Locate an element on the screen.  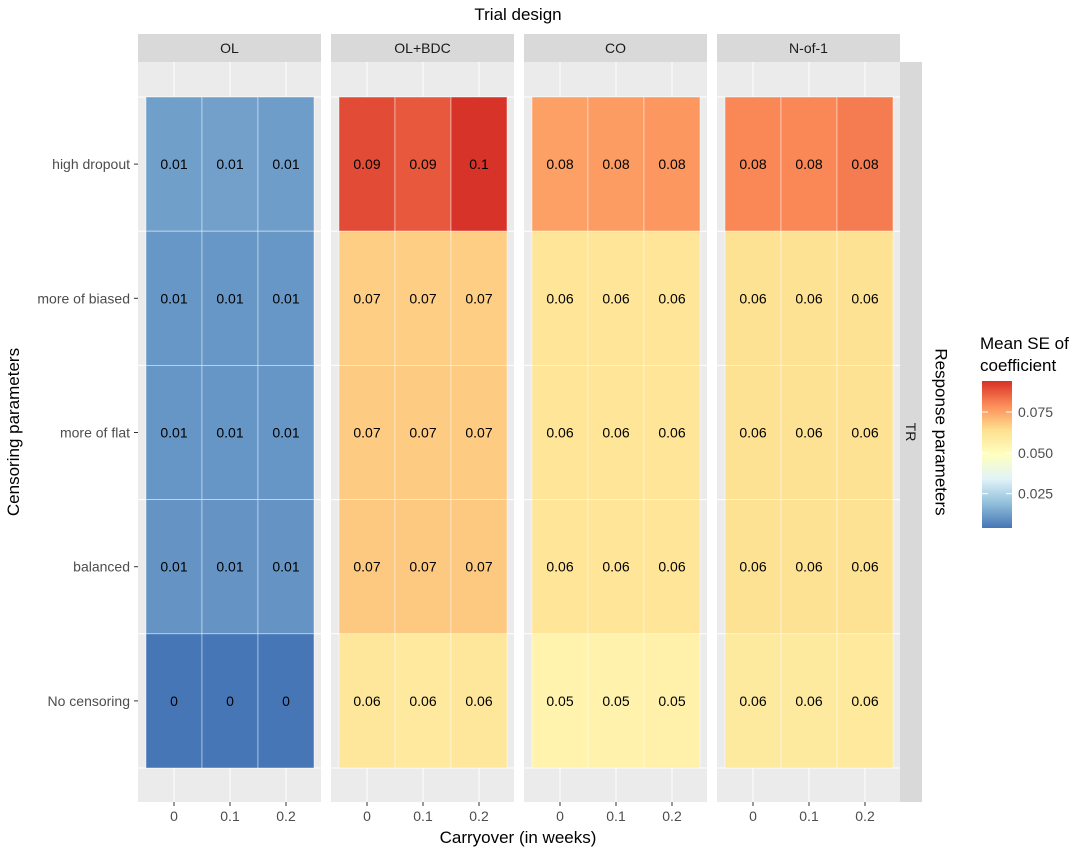
legend-colorbar is located at coordinates (997, 454).